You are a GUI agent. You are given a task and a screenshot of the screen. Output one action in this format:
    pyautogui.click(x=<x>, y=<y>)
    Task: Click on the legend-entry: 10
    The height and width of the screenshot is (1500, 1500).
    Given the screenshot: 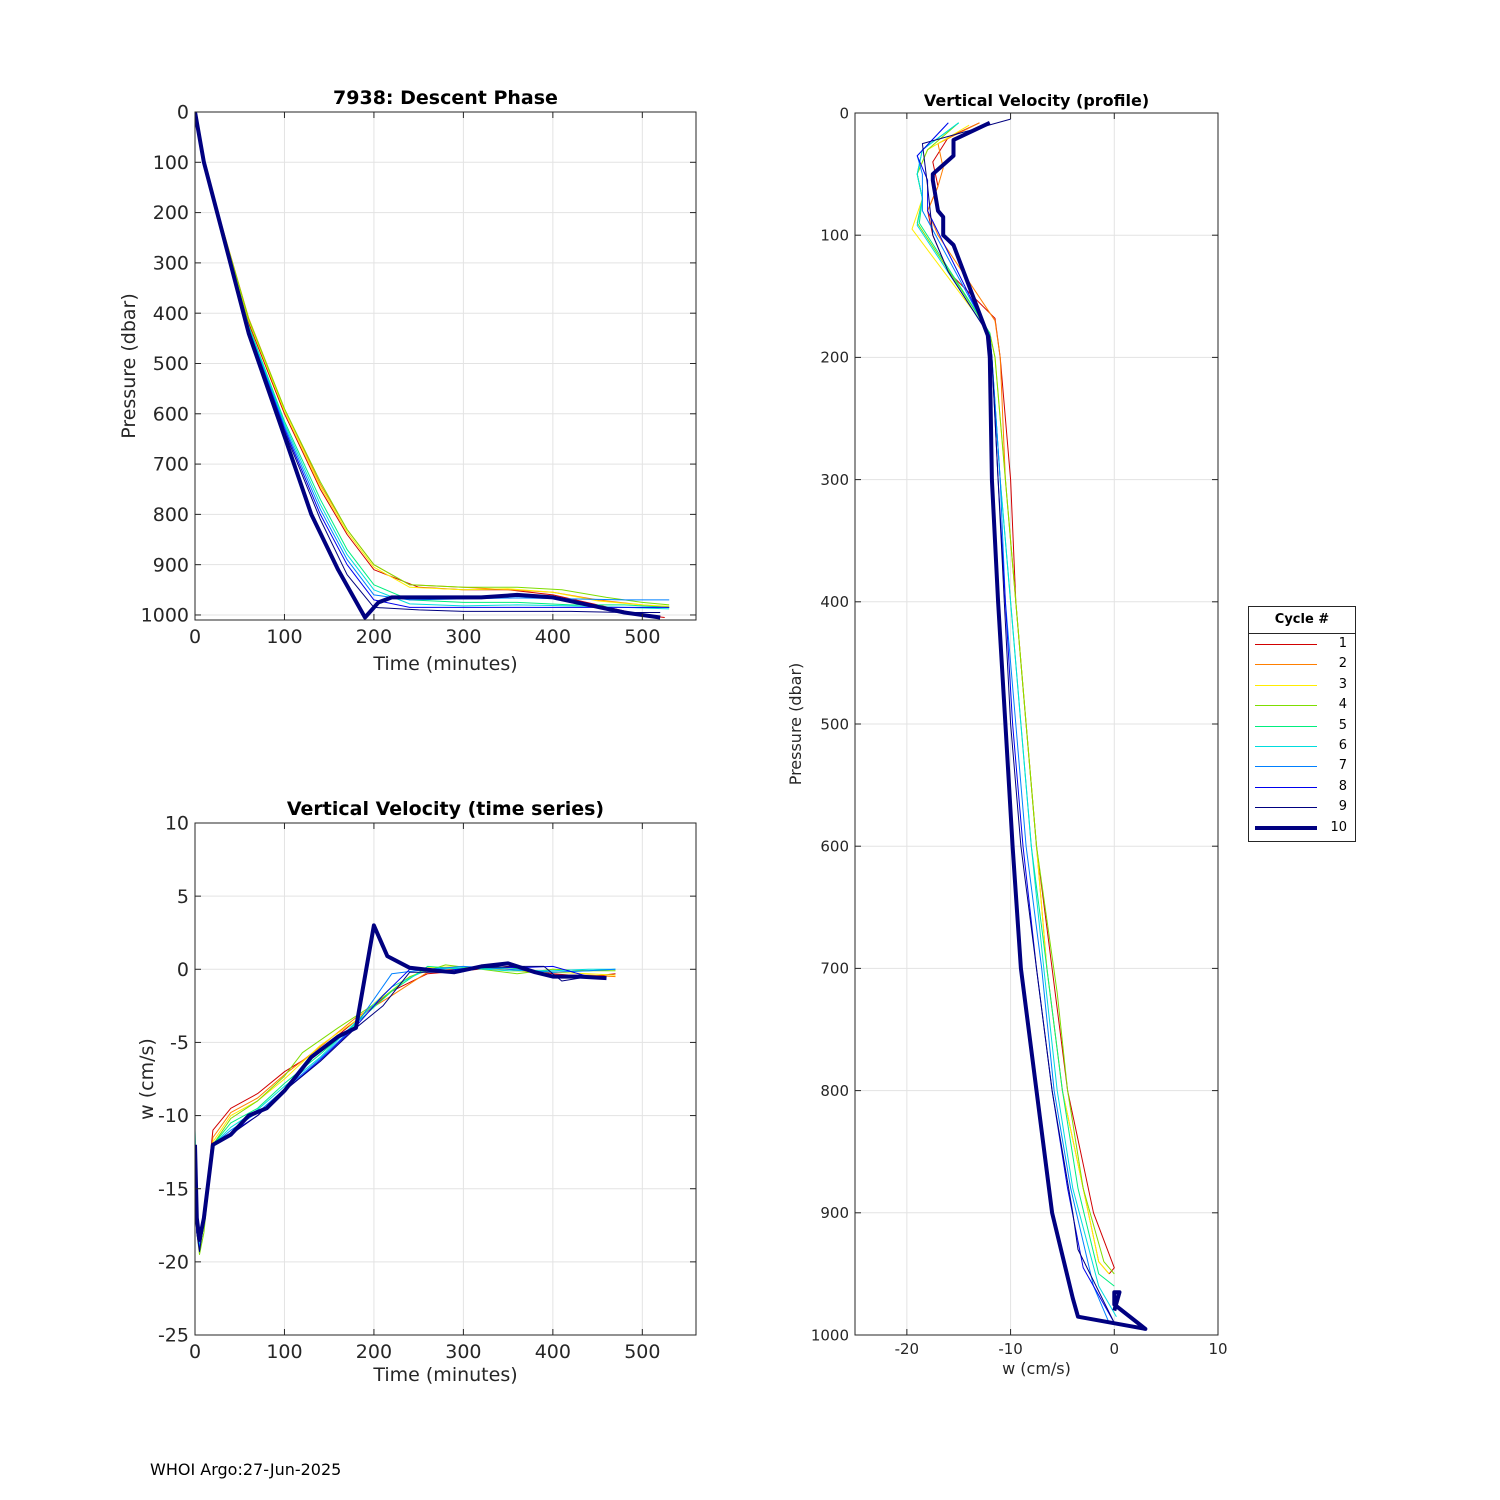 What is the action you would take?
    pyautogui.click(x=1302, y=828)
    